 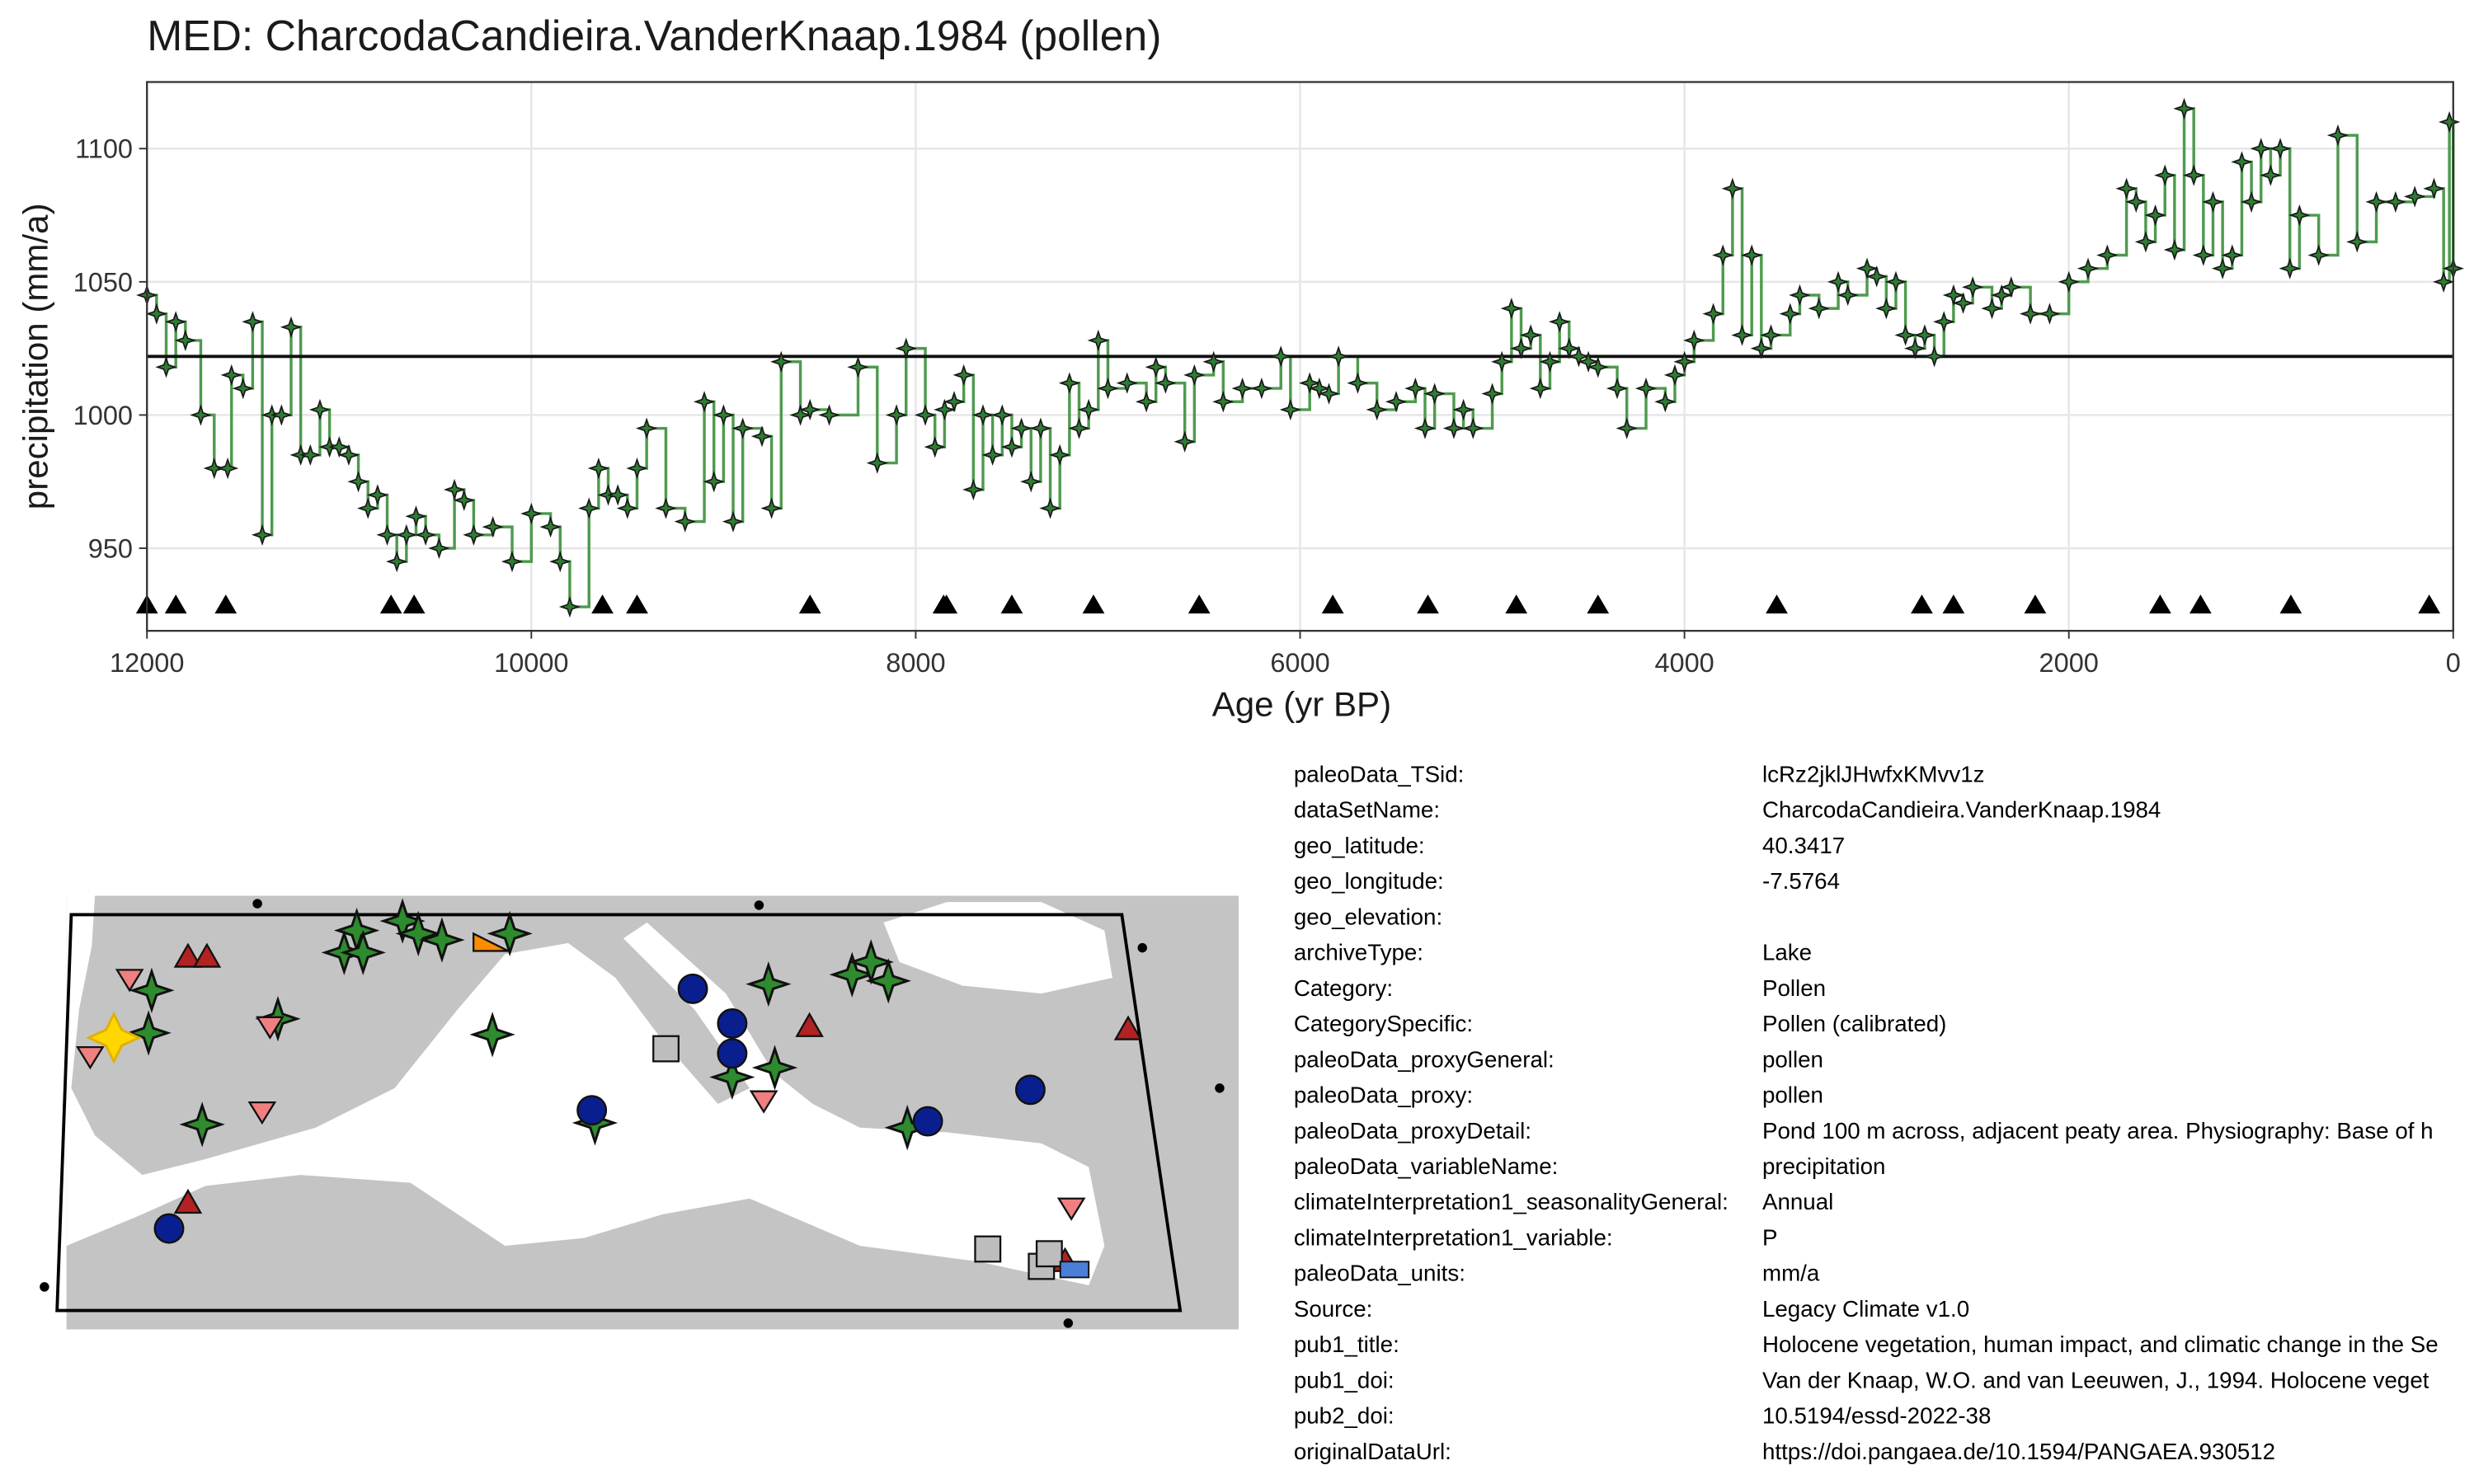 What do you see at coordinates (1797, 1201) in the screenshot?
I see `meta-value: Annual` at bounding box center [1797, 1201].